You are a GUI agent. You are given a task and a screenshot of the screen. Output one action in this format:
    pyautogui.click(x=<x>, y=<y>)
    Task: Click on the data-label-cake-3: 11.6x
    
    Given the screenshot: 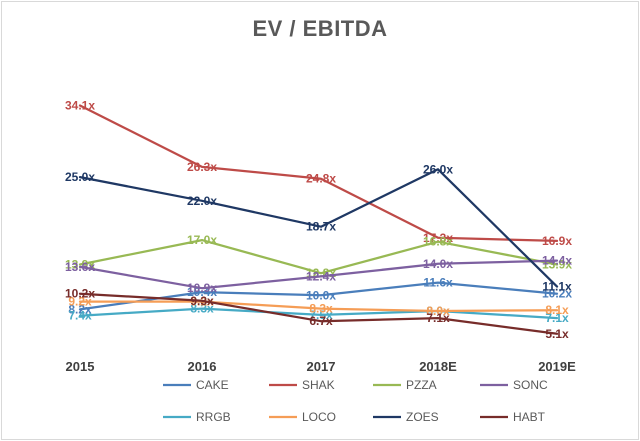 What is the action you would take?
    pyautogui.click(x=438, y=283)
    